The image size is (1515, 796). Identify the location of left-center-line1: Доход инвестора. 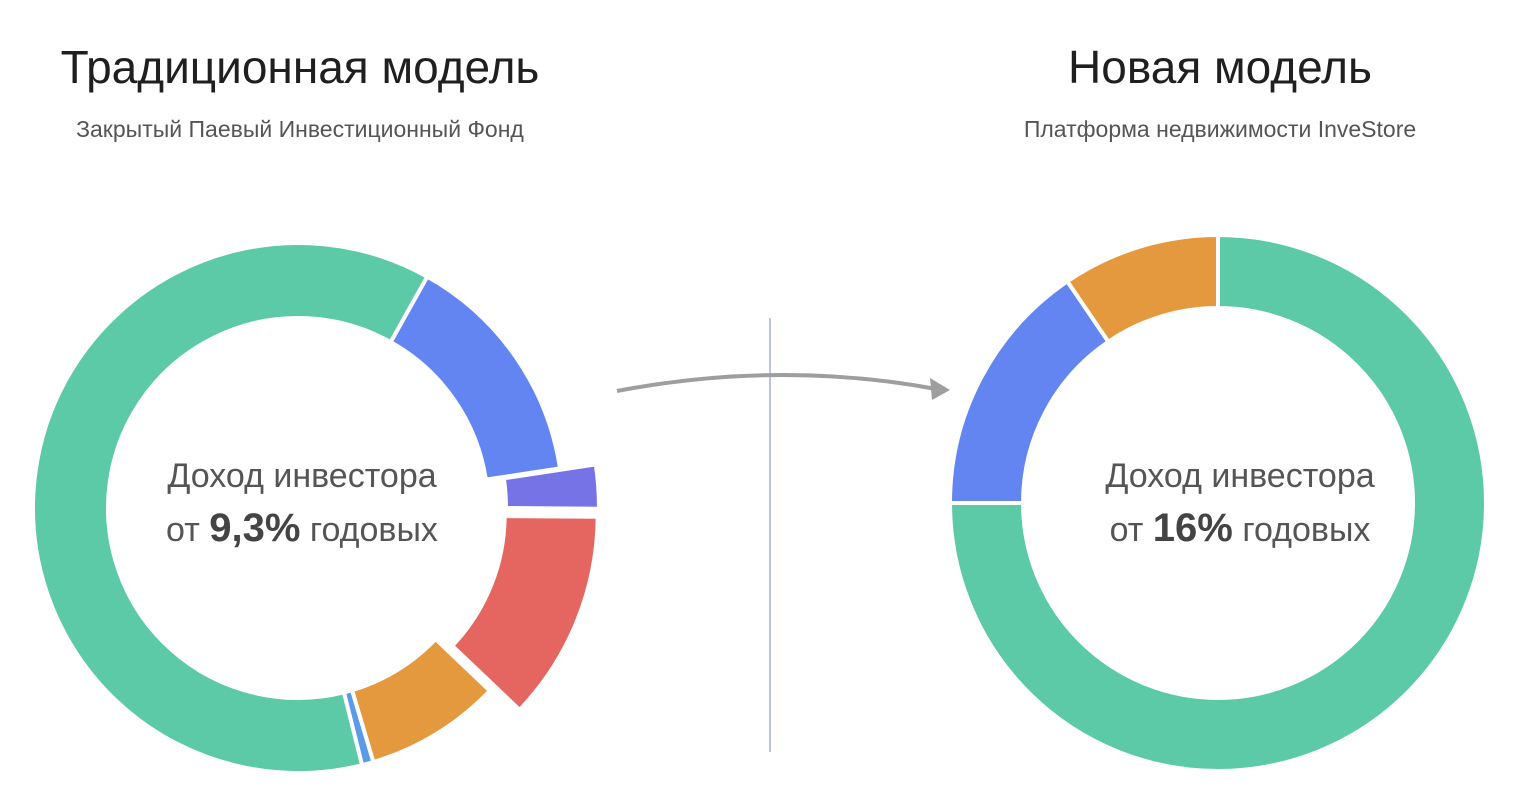
(302, 476).